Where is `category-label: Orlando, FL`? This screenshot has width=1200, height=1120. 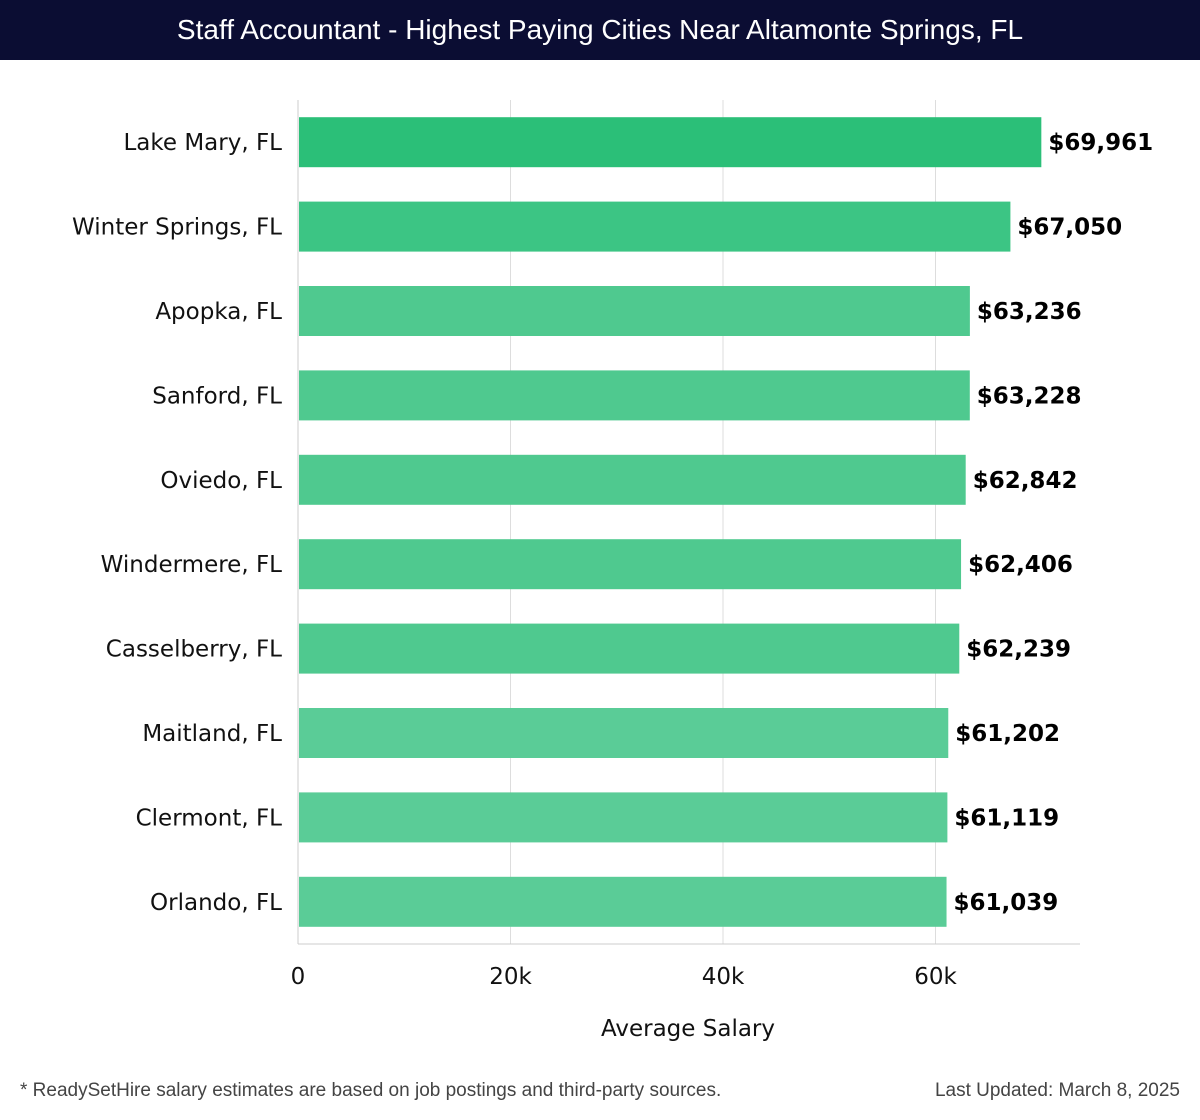
category-label: Orlando, FL is located at coordinates (216, 903).